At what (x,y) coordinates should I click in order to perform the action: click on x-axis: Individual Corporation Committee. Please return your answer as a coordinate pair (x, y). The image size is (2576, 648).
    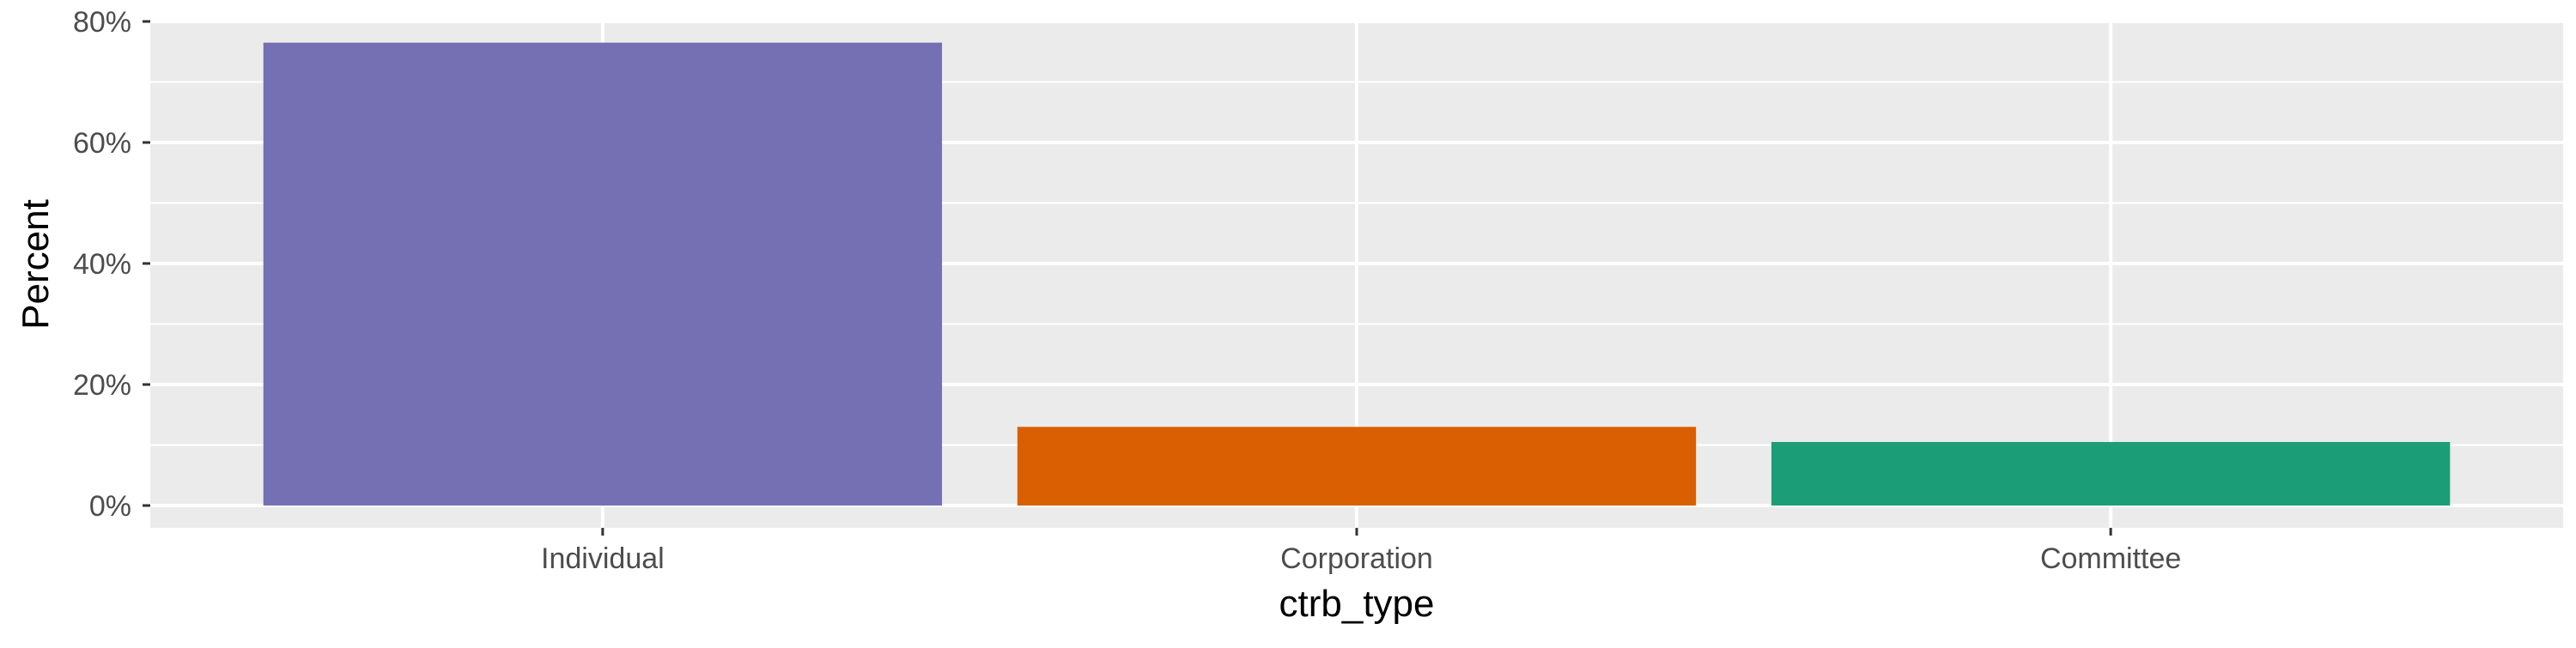
    Looking at the image, I should click on (1361, 551).